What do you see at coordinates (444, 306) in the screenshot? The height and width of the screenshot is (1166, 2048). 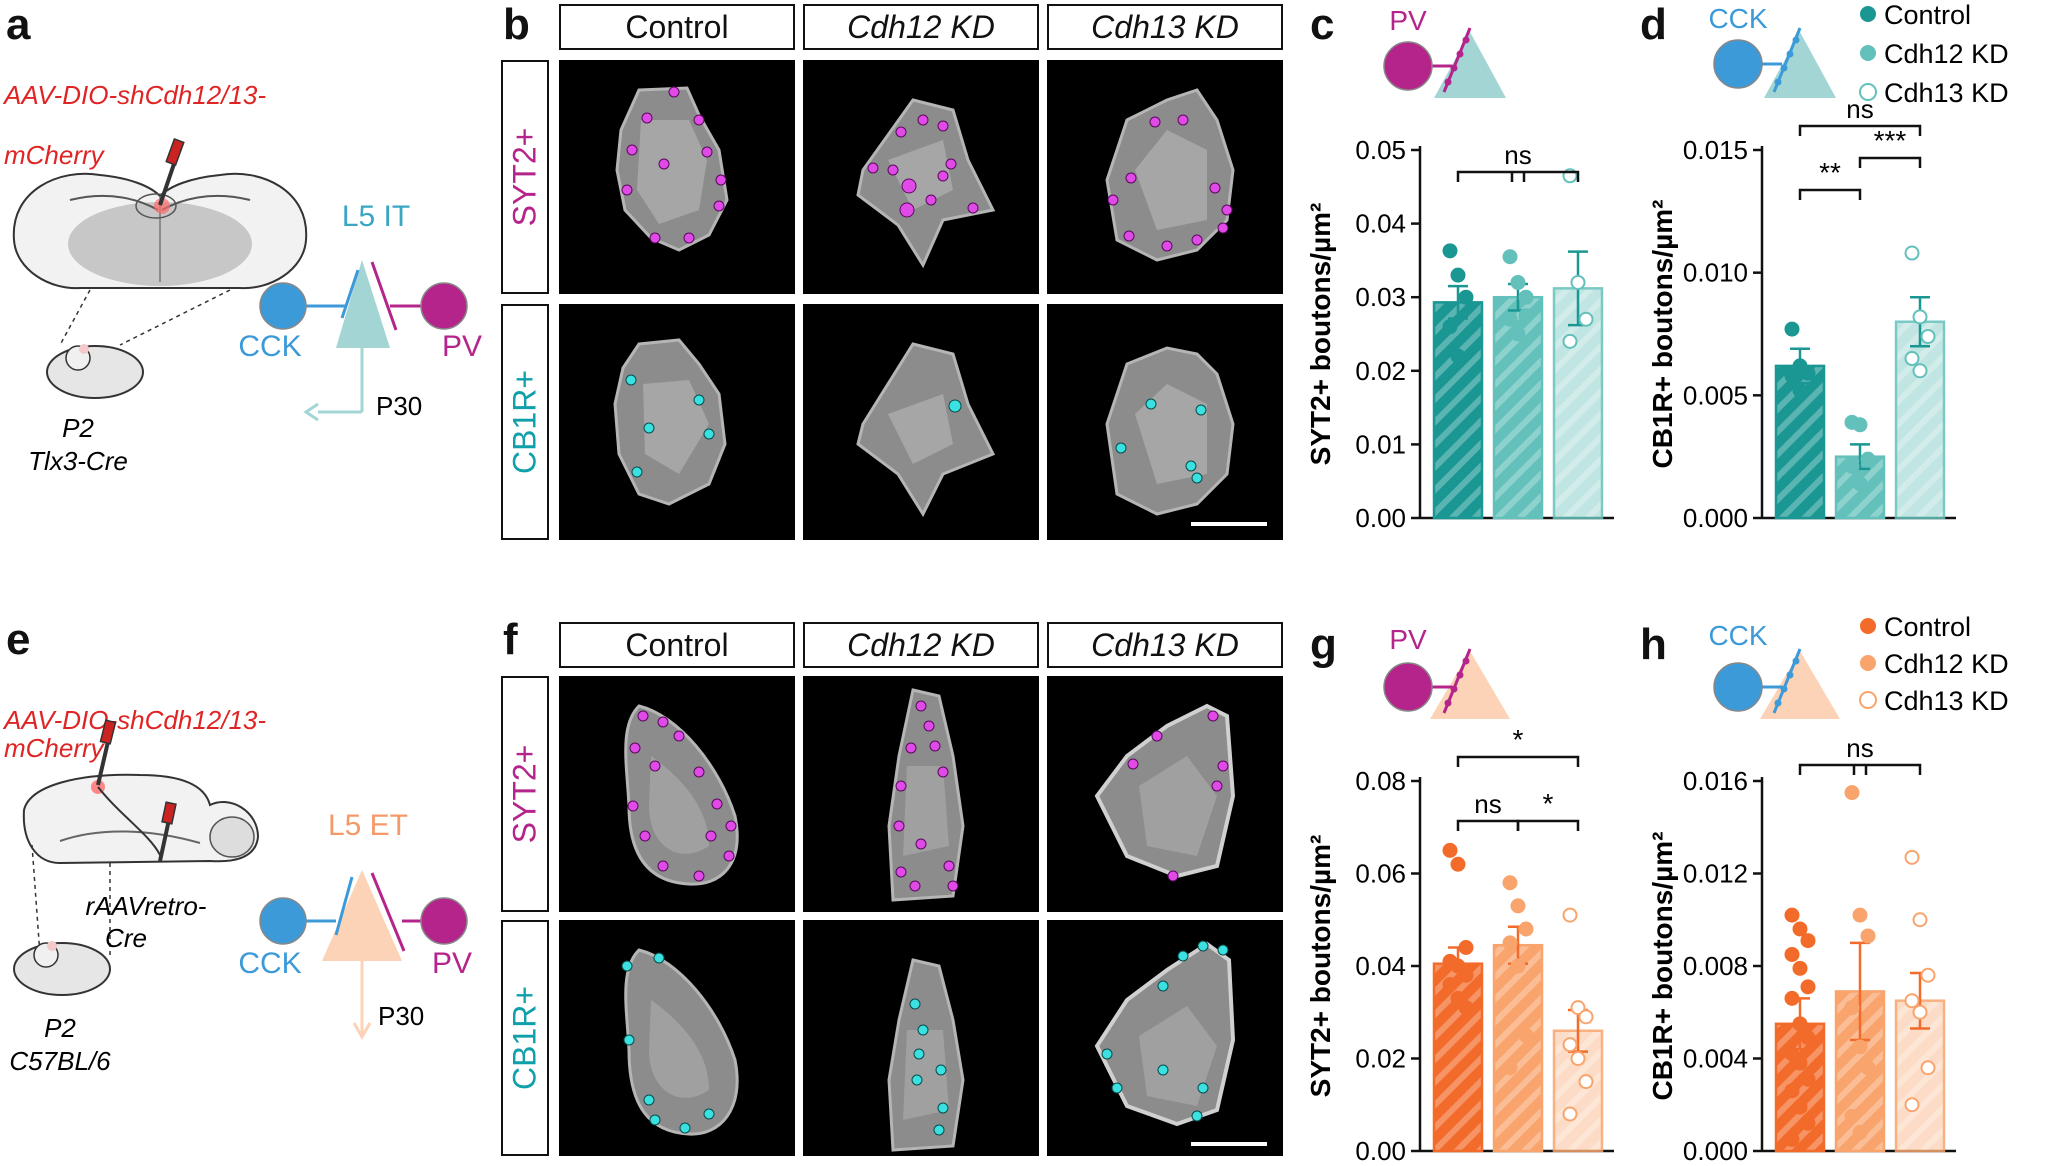 I see `pv-cell-icon-a` at bounding box center [444, 306].